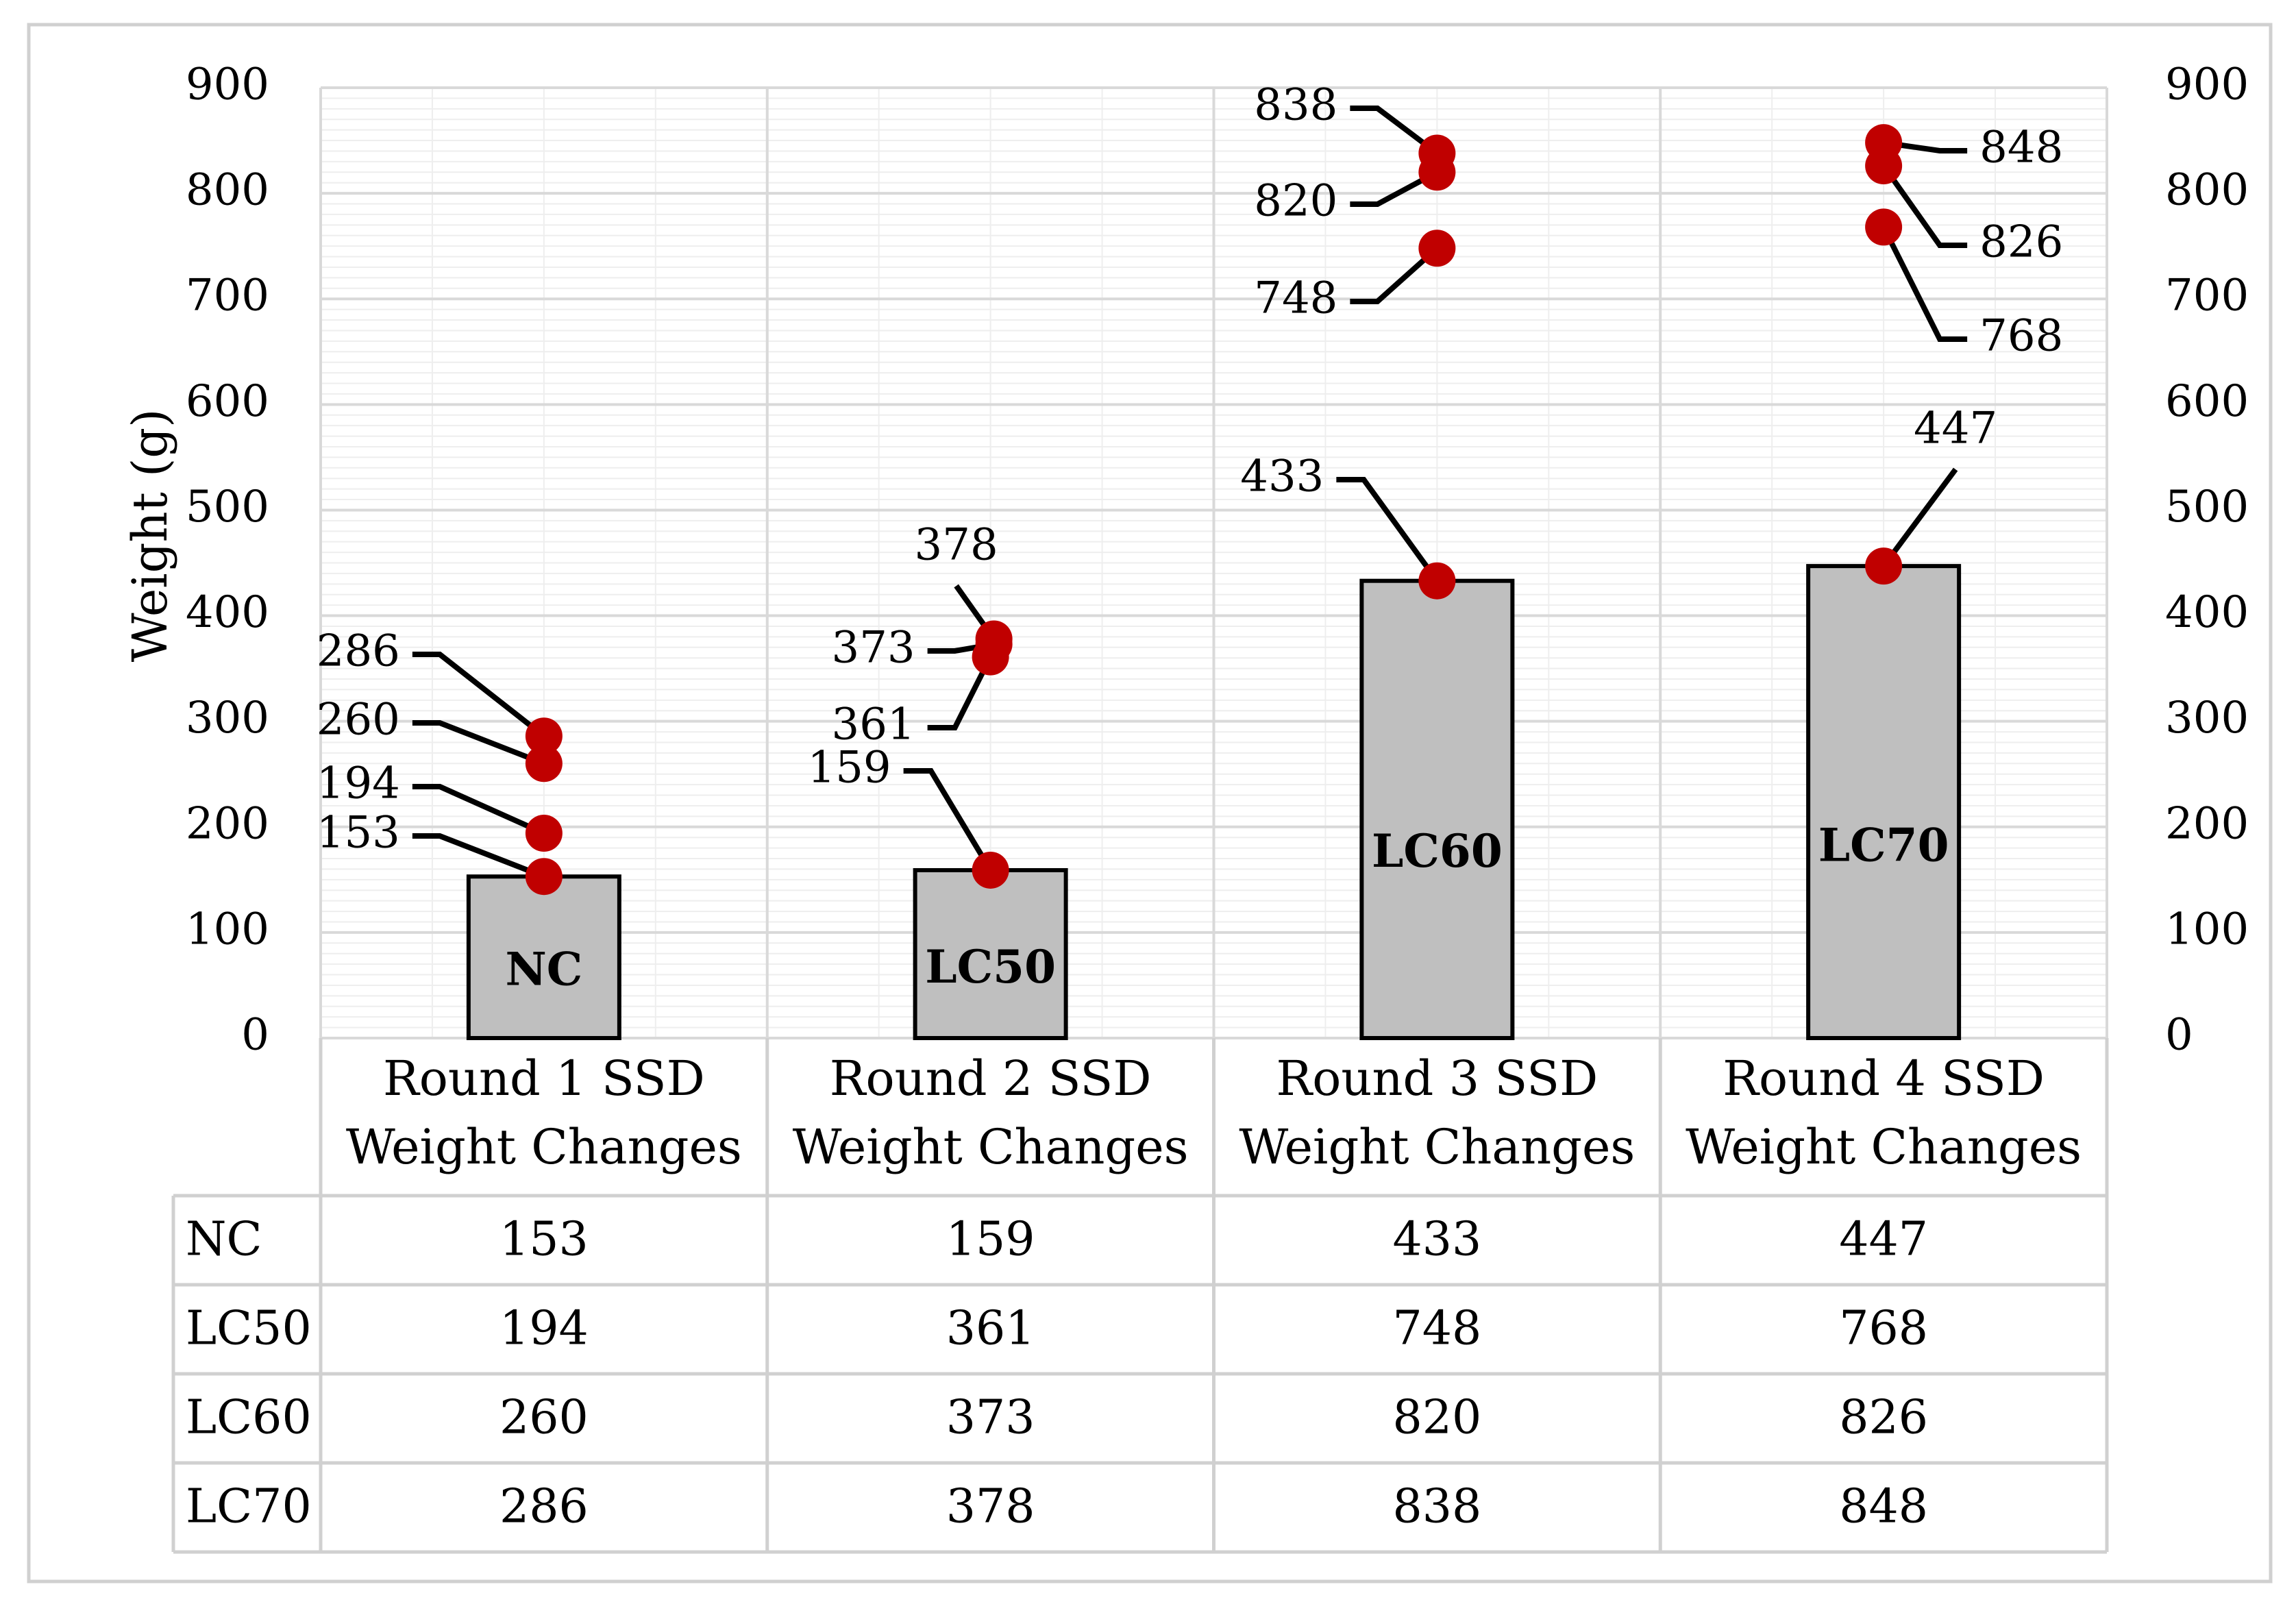  What do you see at coordinates (1295, 298) in the screenshot?
I see `data-label: 748` at bounding box center [1295, 298].